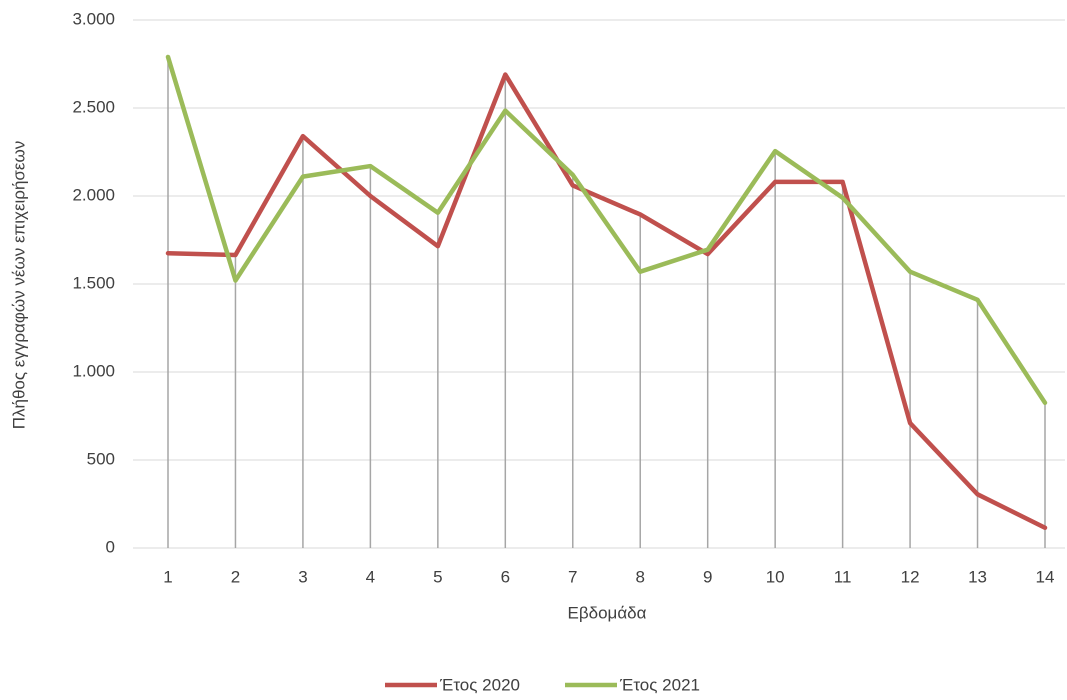 The width and height of the screenshot is (1067, 700). I want to click on legend-label: Έτος 2020, so click(479, 684).